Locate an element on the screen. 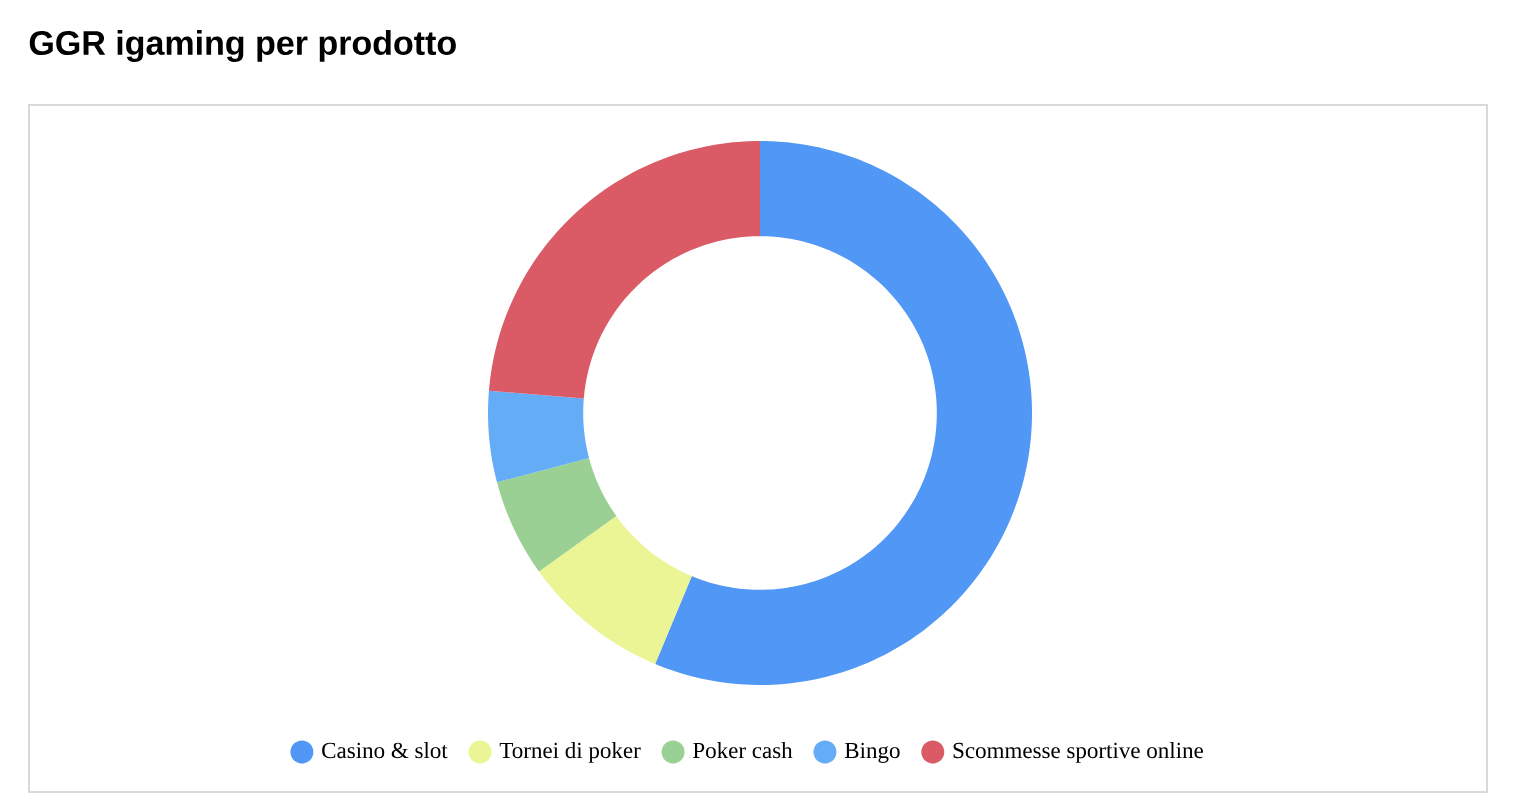 This screenshot has width=1516, height=810. legend-label: Casino & slot is located at coordinates (385, 750).